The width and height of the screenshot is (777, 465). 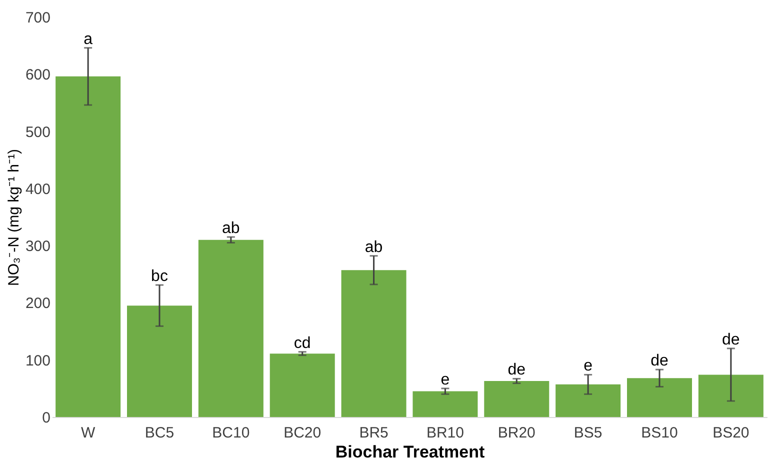 What do you see at coordinates (159, 276) in the screenshot?
I see `annotation: bc` at bounding box center [159, 276].